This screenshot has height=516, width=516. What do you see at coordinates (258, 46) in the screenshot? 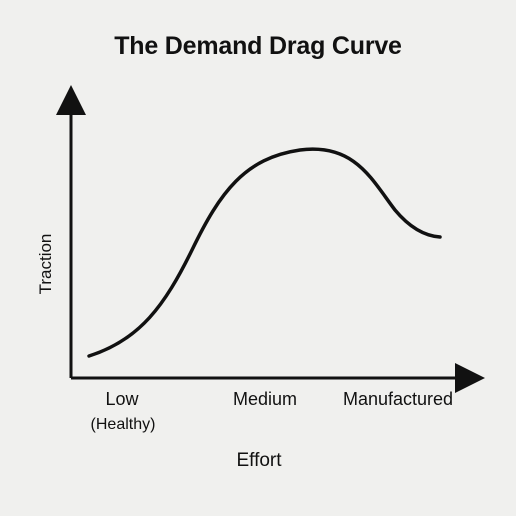
I see `diagram-title: The Demand Drag Curve` at bounding box center [258, 46].